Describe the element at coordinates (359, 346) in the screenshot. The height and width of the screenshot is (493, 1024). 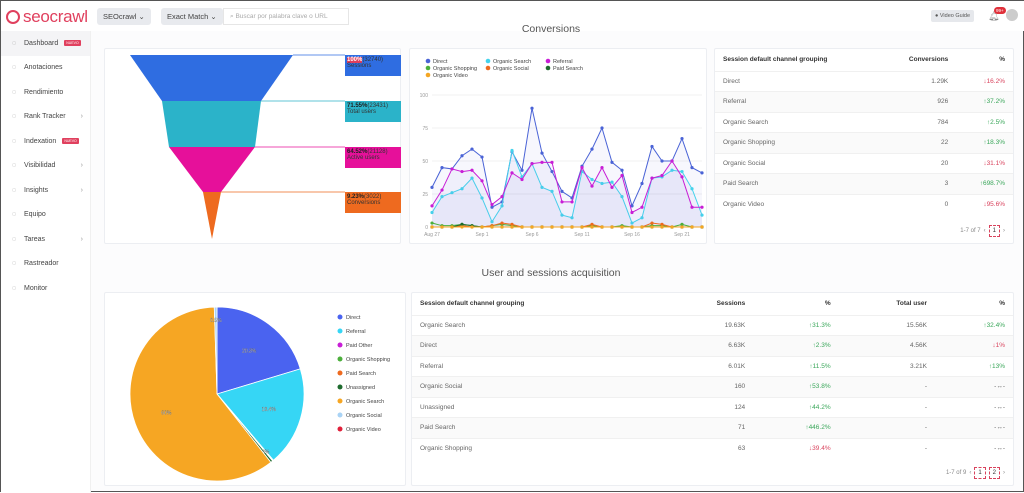
I see `legend-label: Paid Other` at that location.